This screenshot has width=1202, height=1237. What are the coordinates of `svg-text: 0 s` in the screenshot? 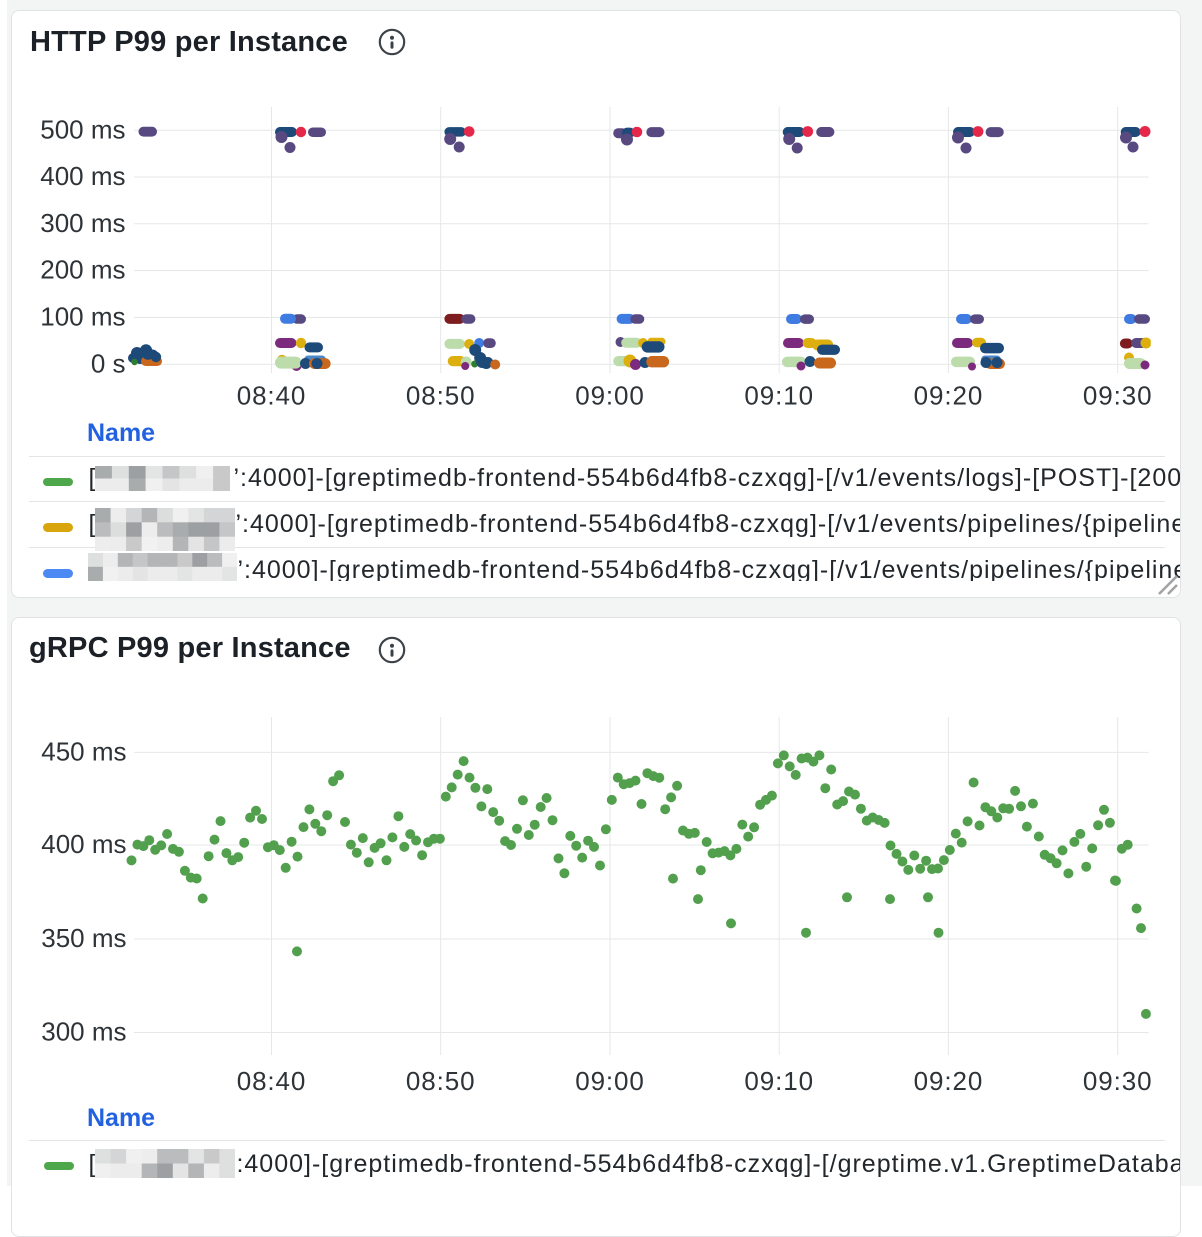 It's located at (108, 363).